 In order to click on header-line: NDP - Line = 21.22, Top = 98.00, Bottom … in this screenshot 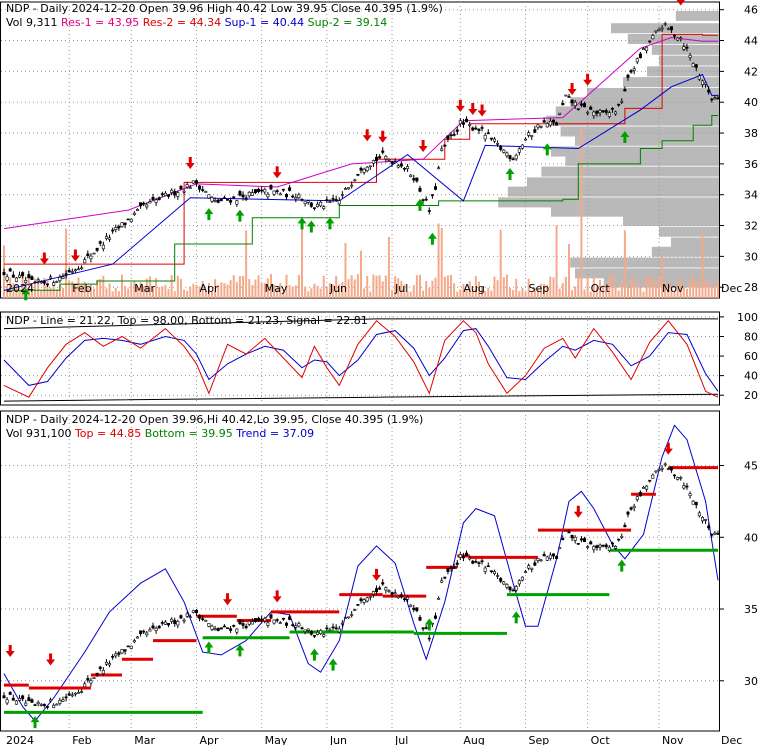, I will do `click(187, 320)`.